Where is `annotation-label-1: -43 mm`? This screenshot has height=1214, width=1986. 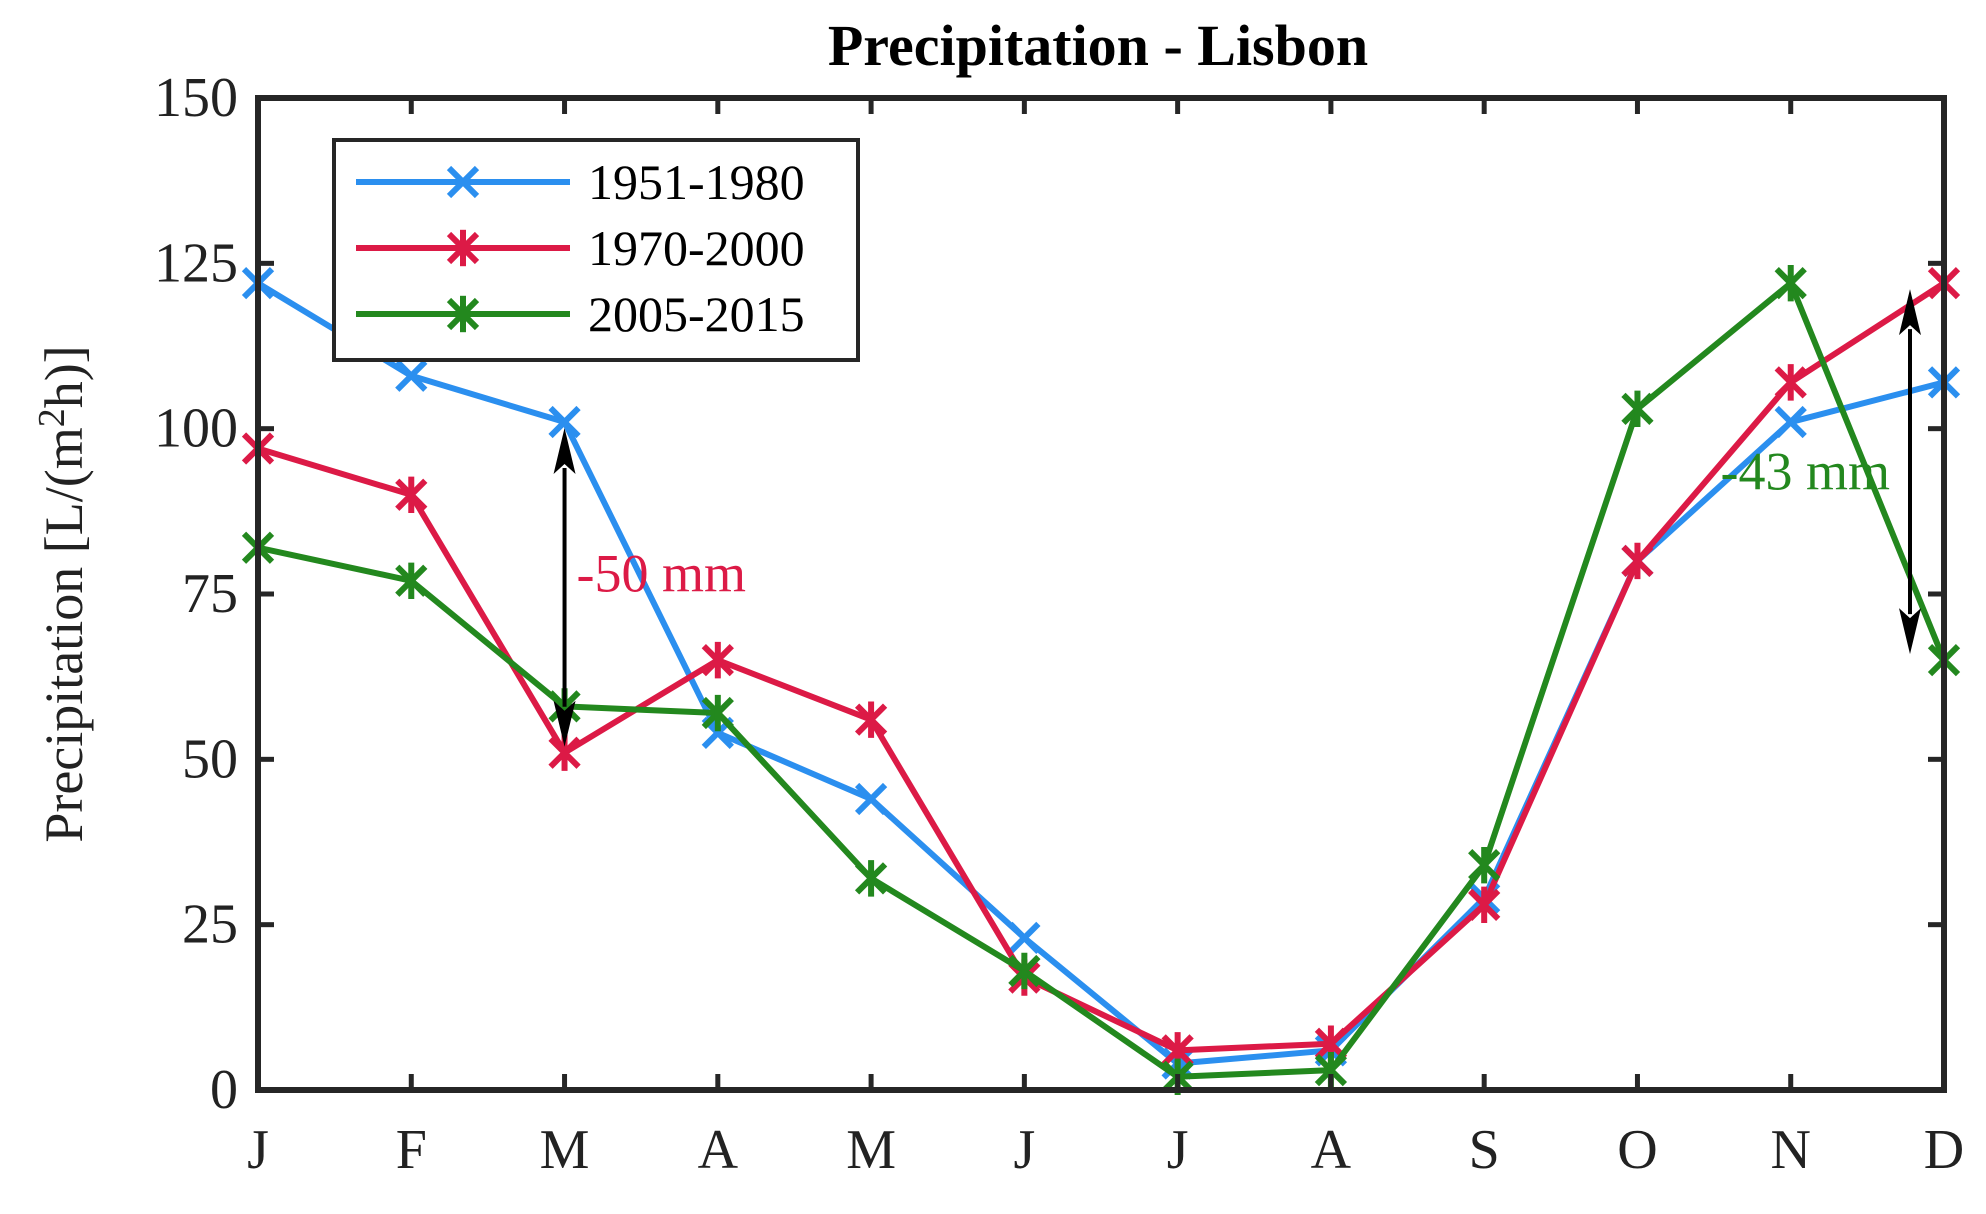 annotation-label-1: -43 mm is located at coordinates (1806, 472).